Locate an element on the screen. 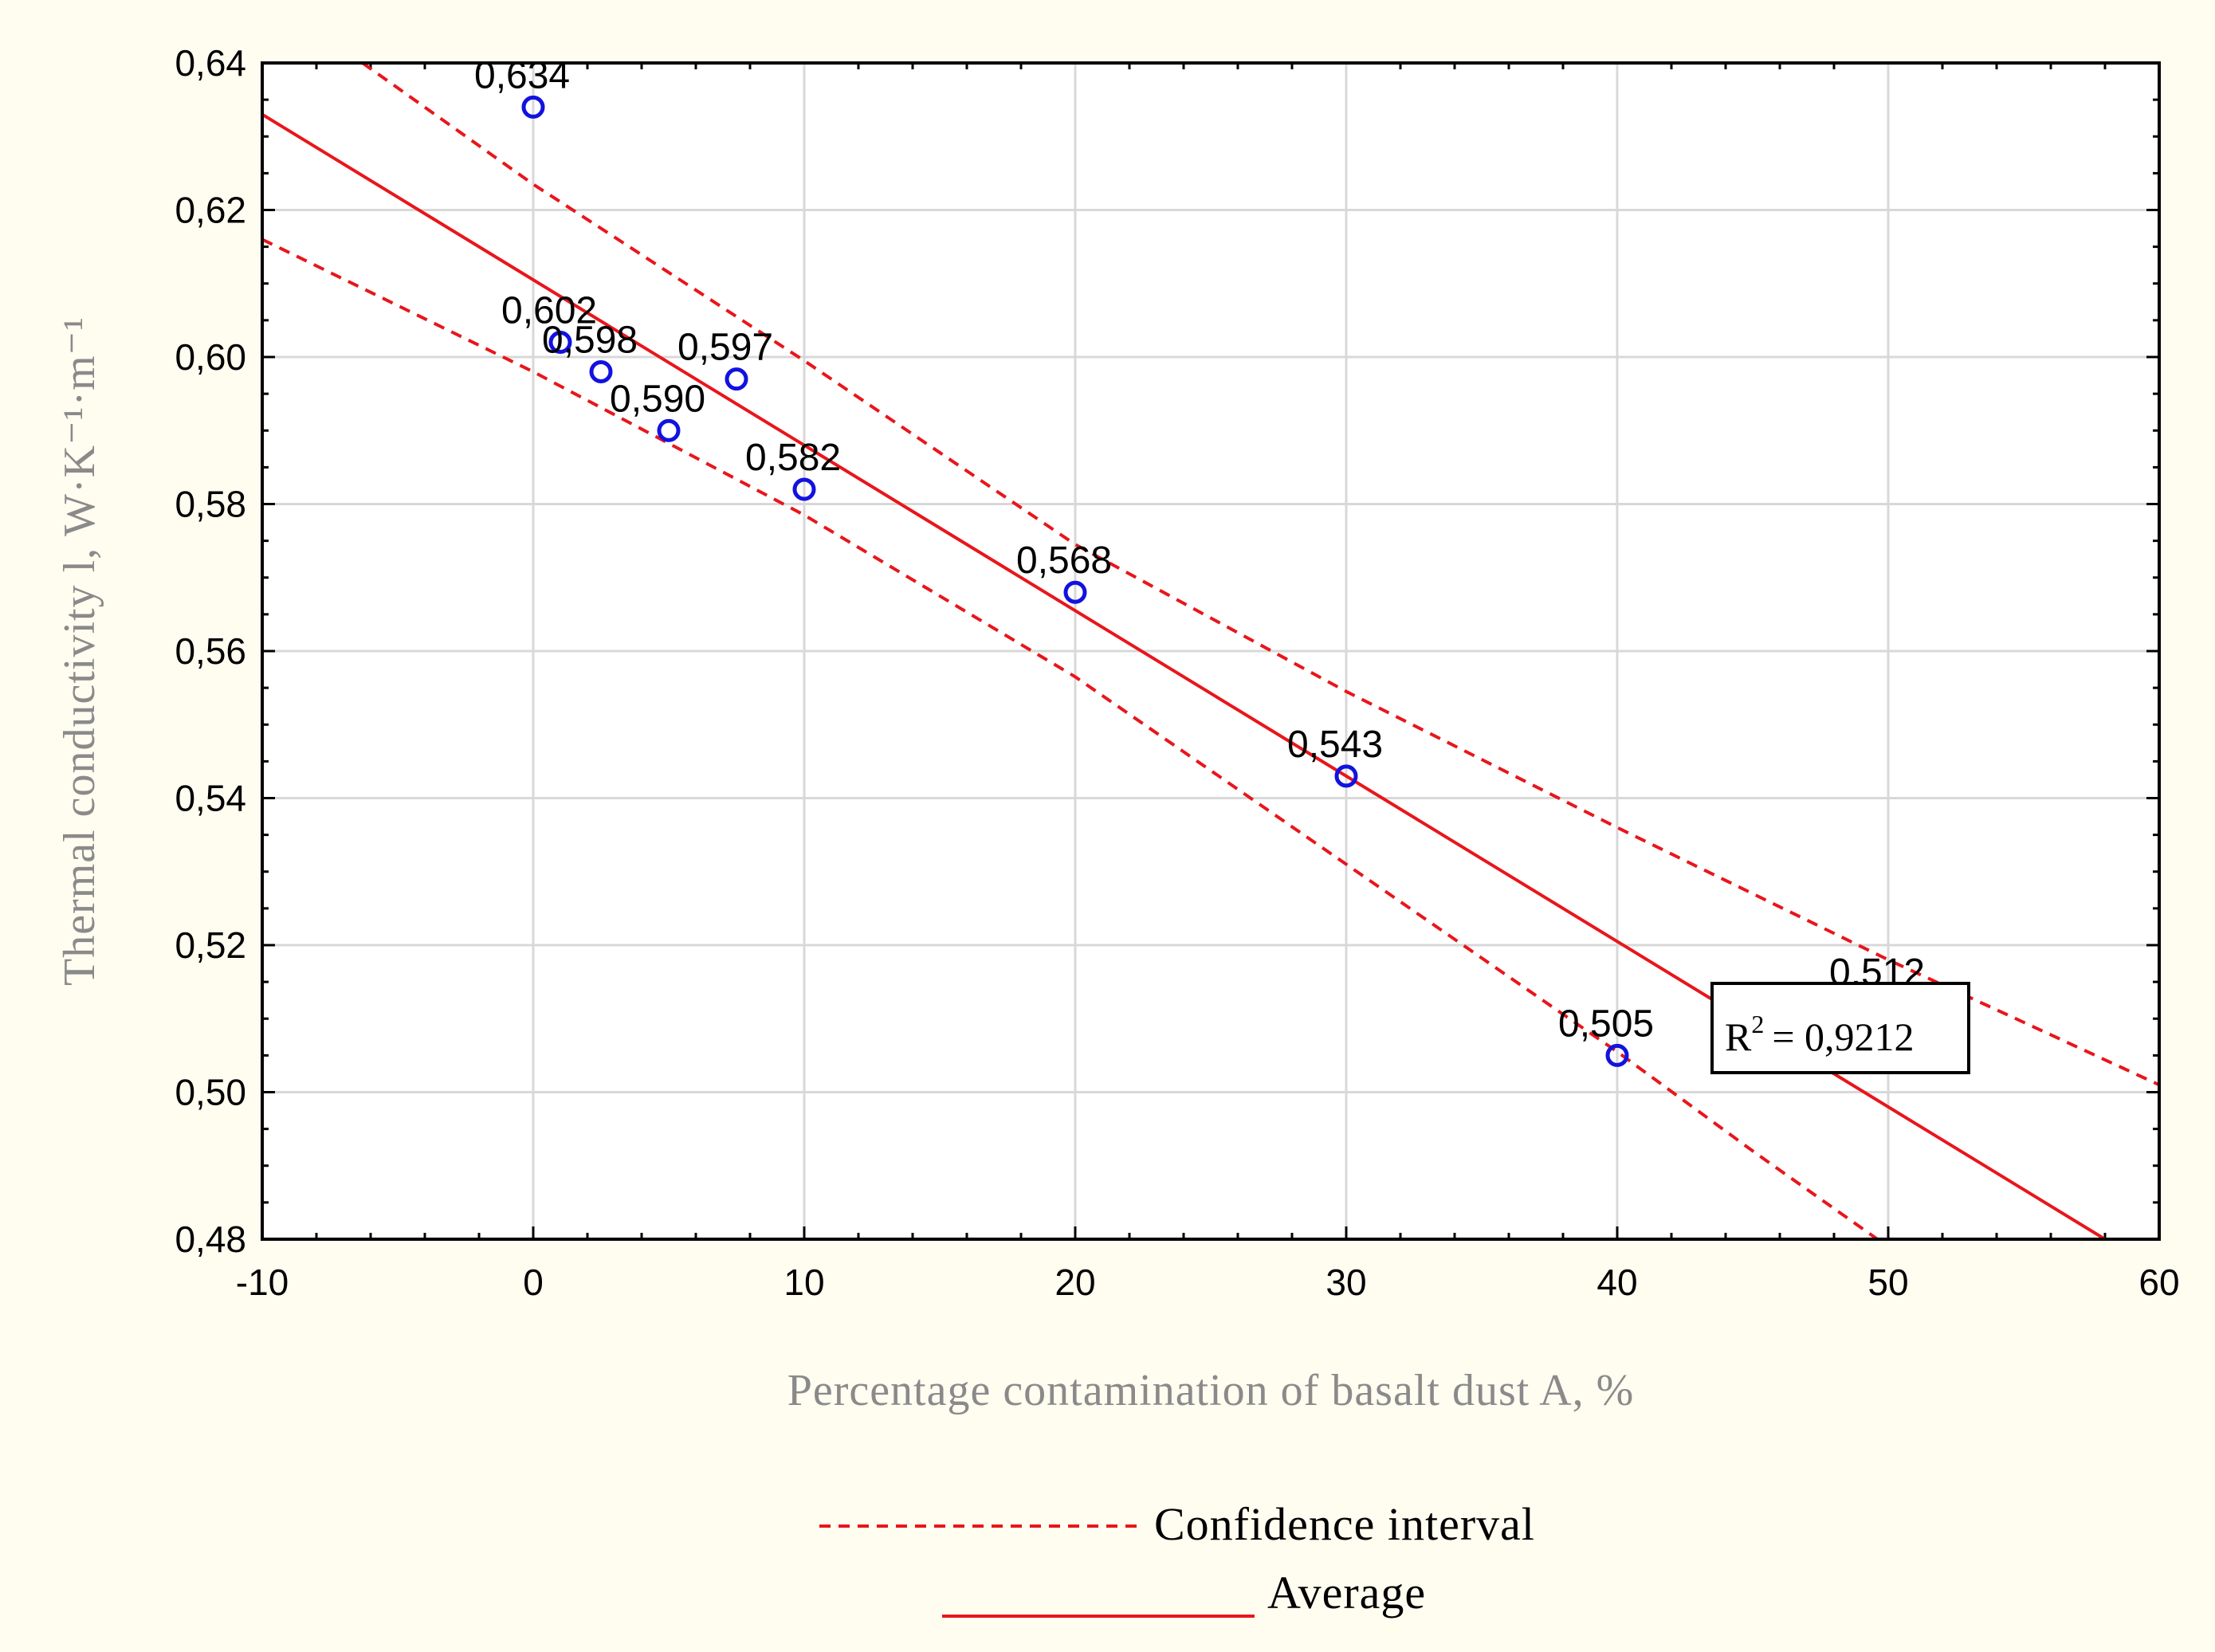  x-tick-label: 10 is located at coordinates (803, 1282).